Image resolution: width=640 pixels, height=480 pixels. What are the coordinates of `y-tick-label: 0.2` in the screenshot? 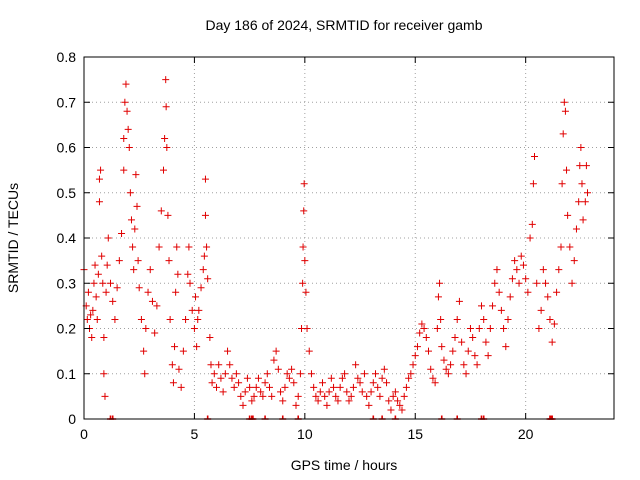 It's located at (67, 329).